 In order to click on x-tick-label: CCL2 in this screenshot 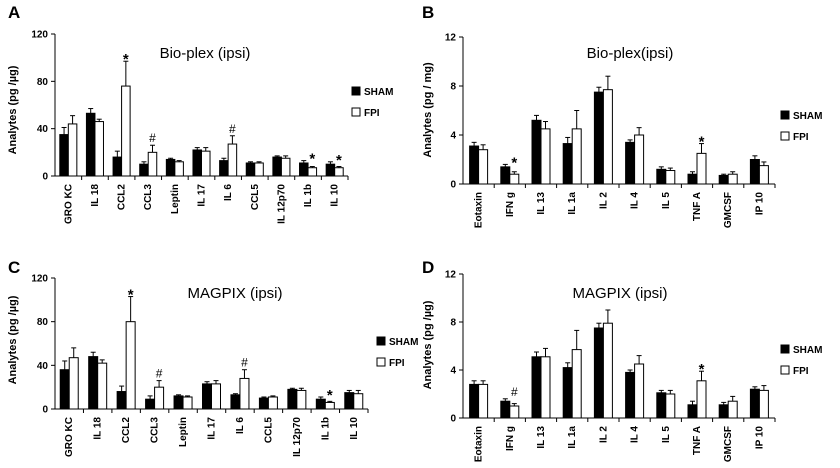, I will do `click(122, 197)`.